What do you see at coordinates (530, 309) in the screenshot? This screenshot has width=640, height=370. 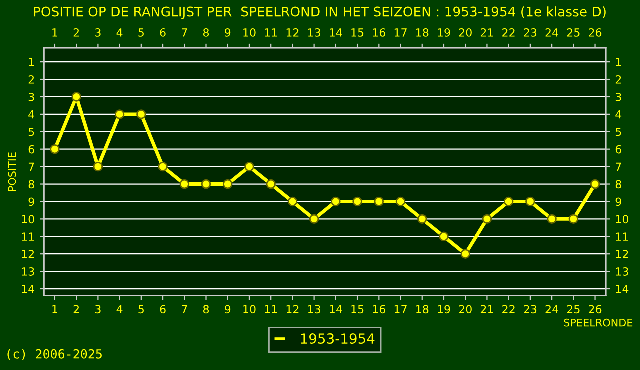 I see `x-tick-label: 23` at bounding box center [530, 309].